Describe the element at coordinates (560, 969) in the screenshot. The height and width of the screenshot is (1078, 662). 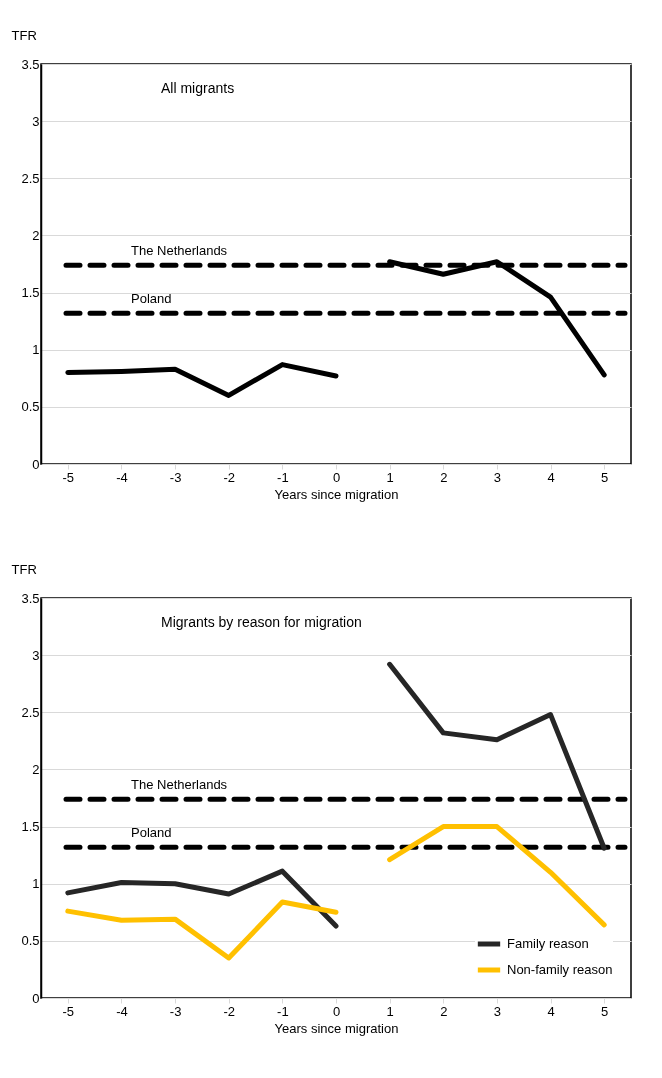
I see `legend-label: Non-family reason` at that location.